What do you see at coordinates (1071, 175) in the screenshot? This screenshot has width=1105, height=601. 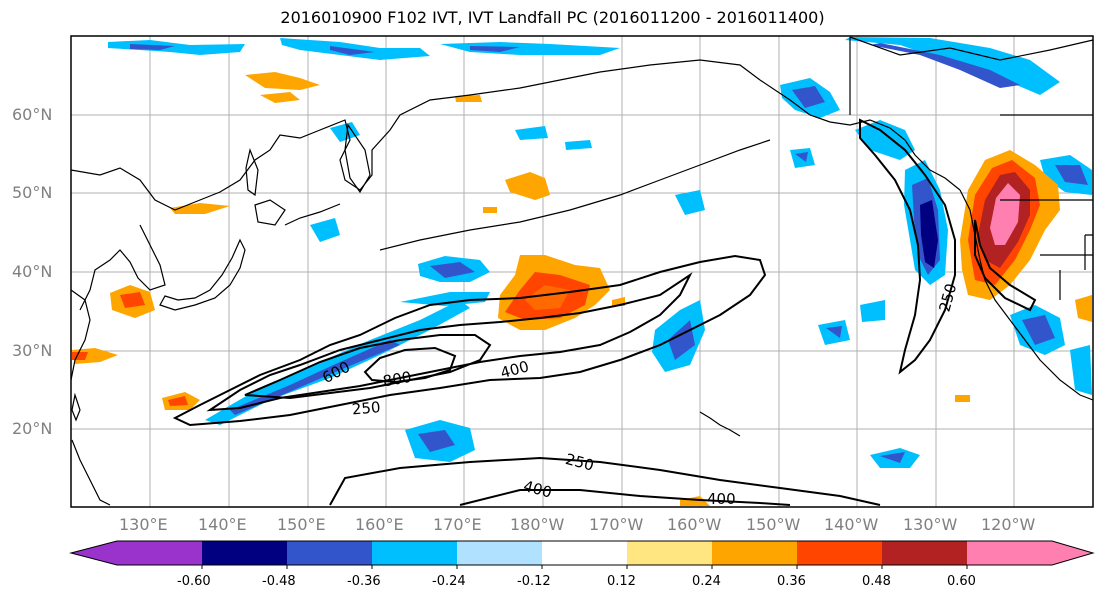 I see `neg-blob-east-1-core` at bounding box center [1071, 175].